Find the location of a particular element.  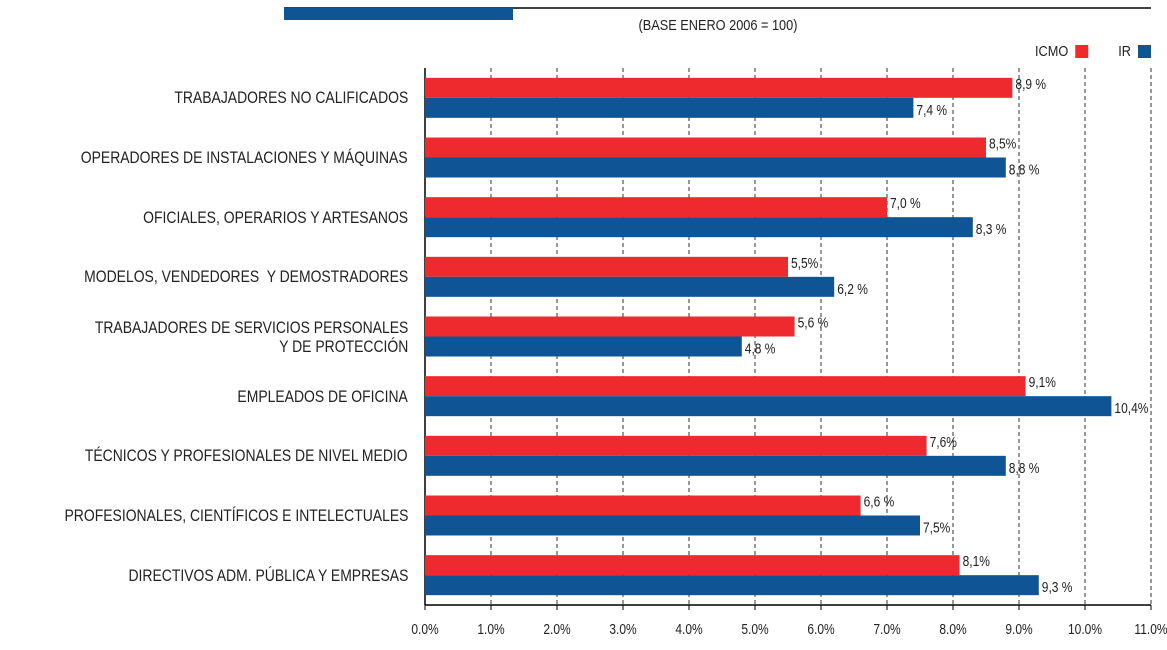

legend-label: IR is located at coordinates (1124, 50).